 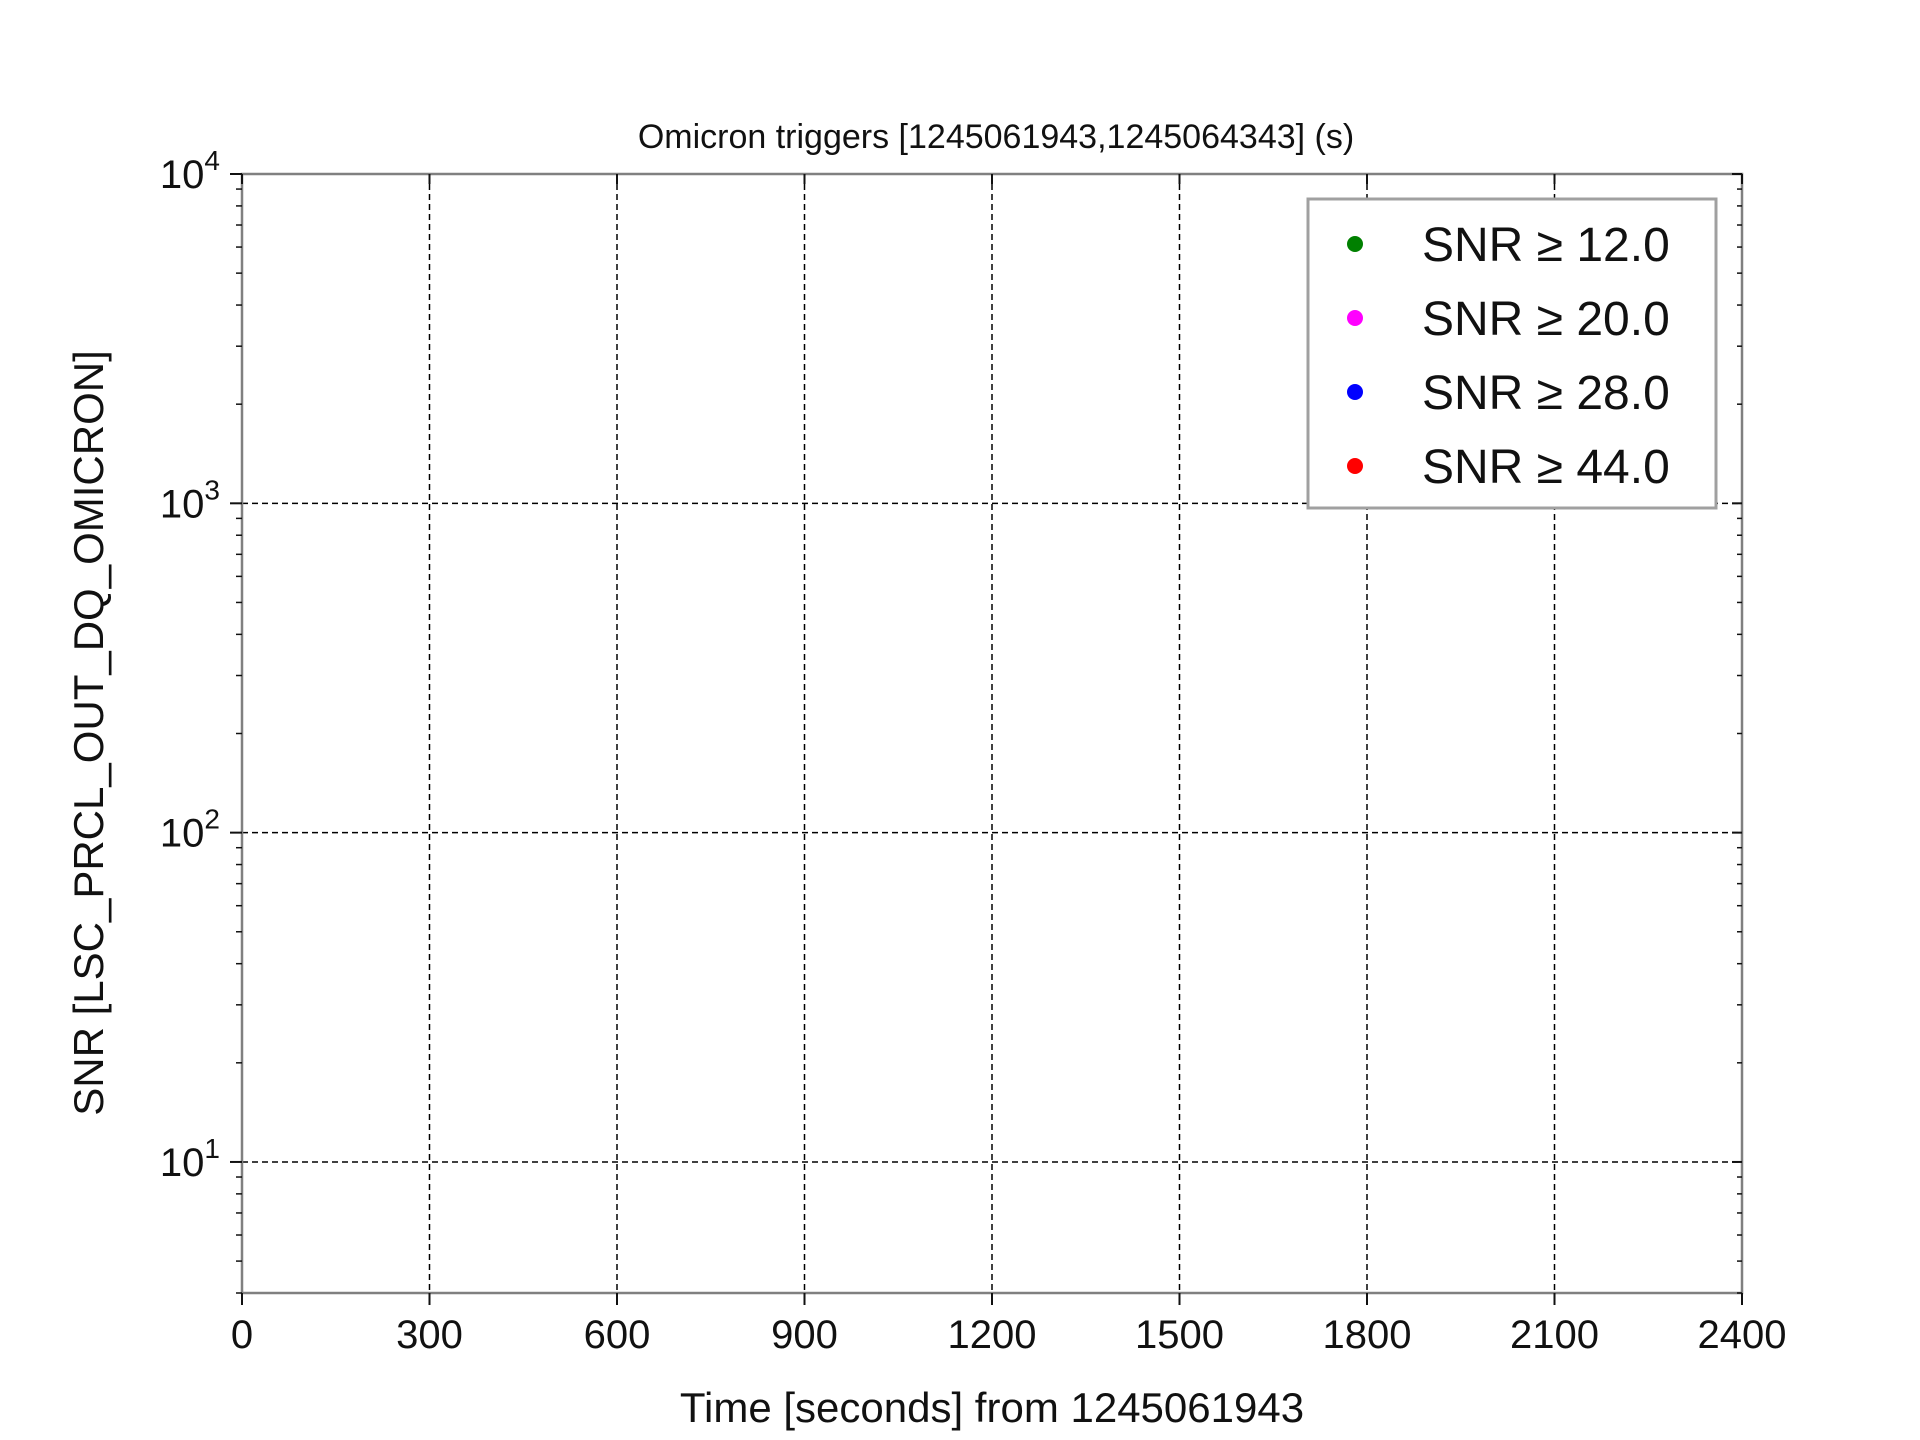 I want to click on x-axis-title: Time [seconds] from 1245061943, so click(x=992, y=1407).